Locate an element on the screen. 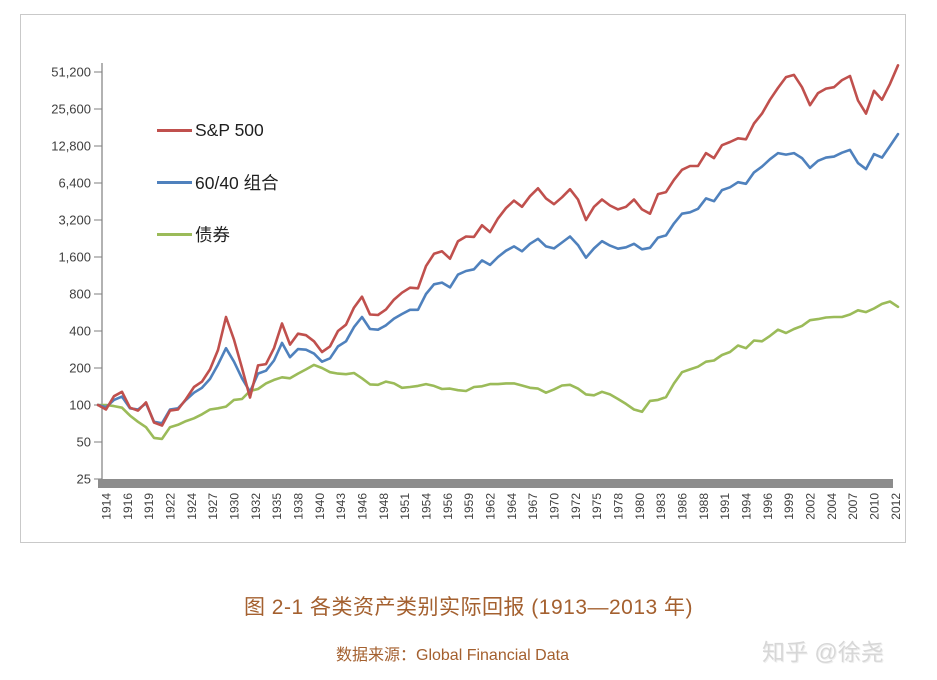  x-axis-tick-label: 2010 is located at coordinates (875, 506).